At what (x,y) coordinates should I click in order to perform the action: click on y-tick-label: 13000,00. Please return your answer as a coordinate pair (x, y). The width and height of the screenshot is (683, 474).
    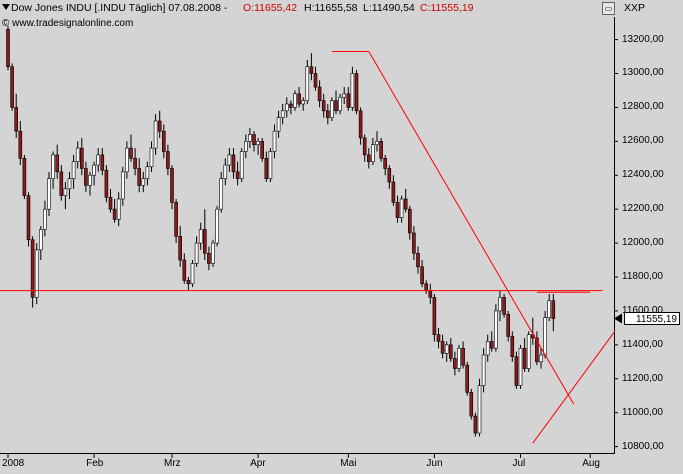
    Looking at the image, I should click on (643, 73).